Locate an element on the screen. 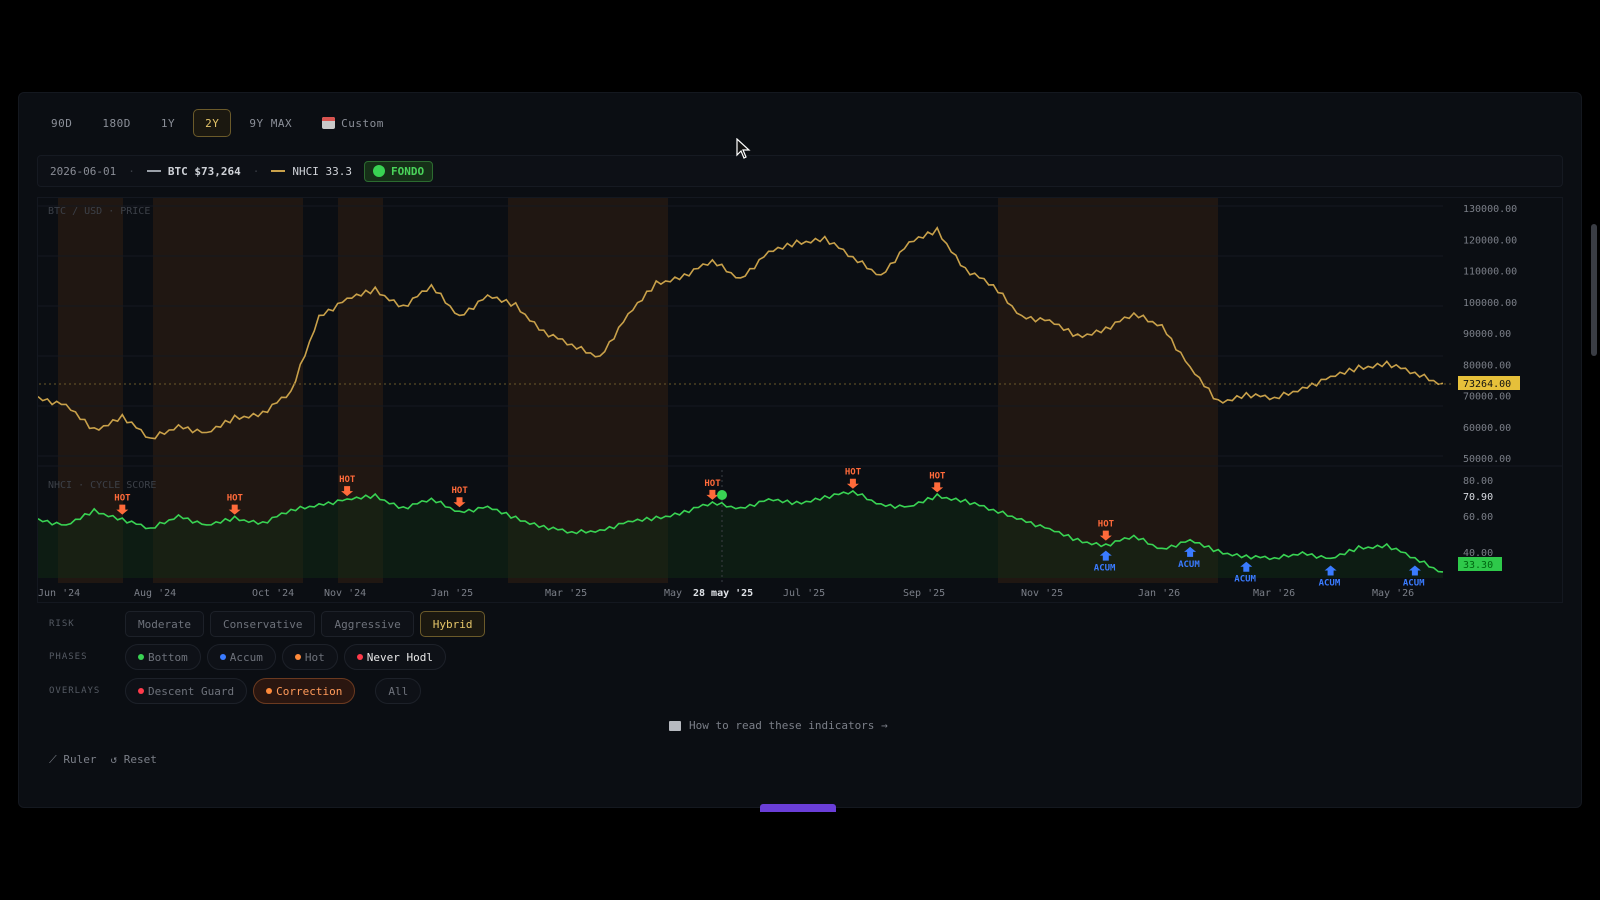 The image size is (1600, 900). price-tick-label: 110000.00 is located at coordinates (1490, 272).